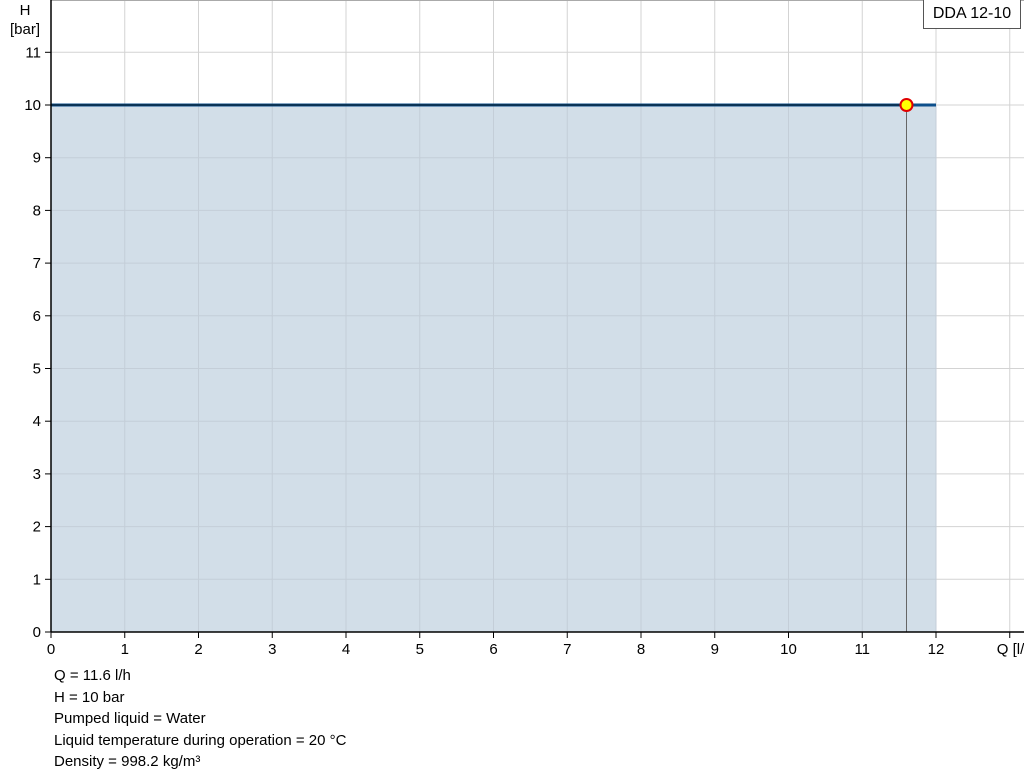  I want to click on x-tick-label: 8, so click(641, 649).